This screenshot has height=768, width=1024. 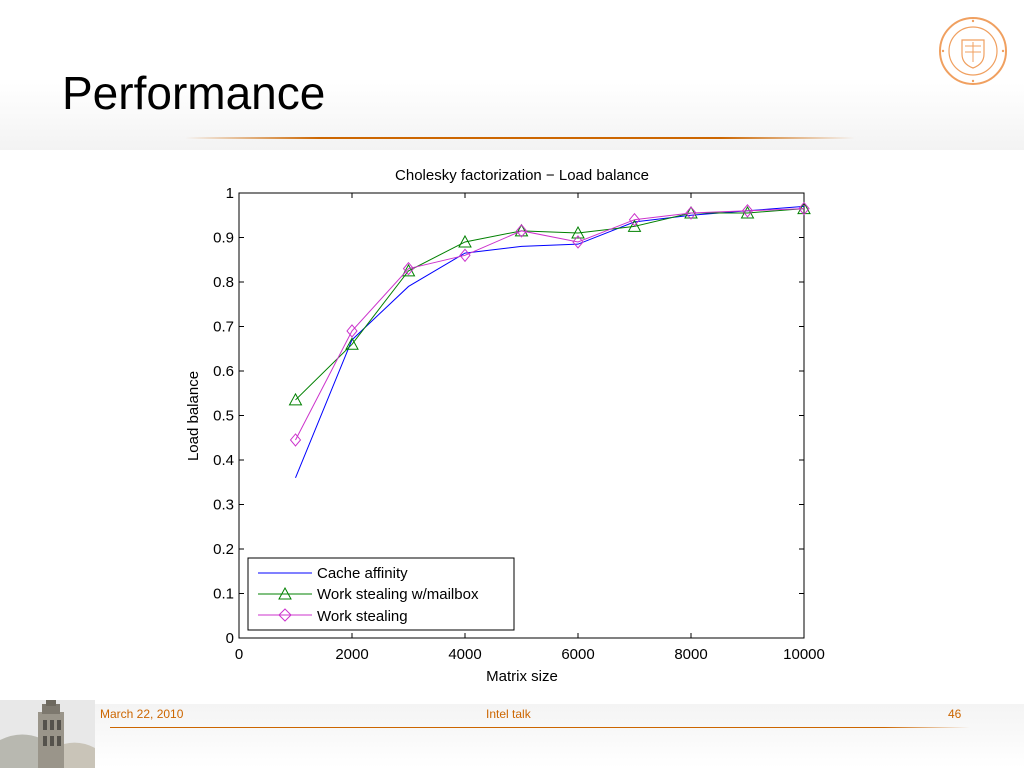 I want to click on x-tick-label: 8000, so click(x=690, y=654).